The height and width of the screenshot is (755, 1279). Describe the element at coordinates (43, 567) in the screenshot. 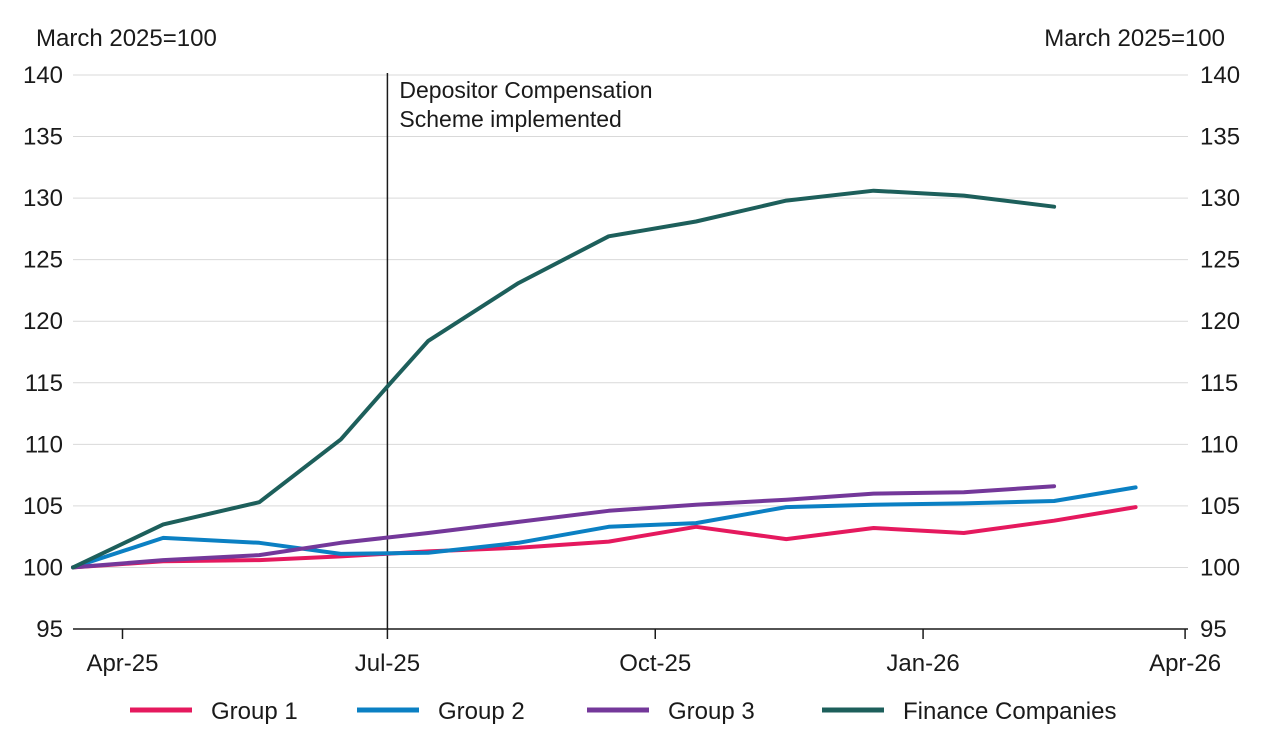

I see `y-tick-left-100: 100` at that location.